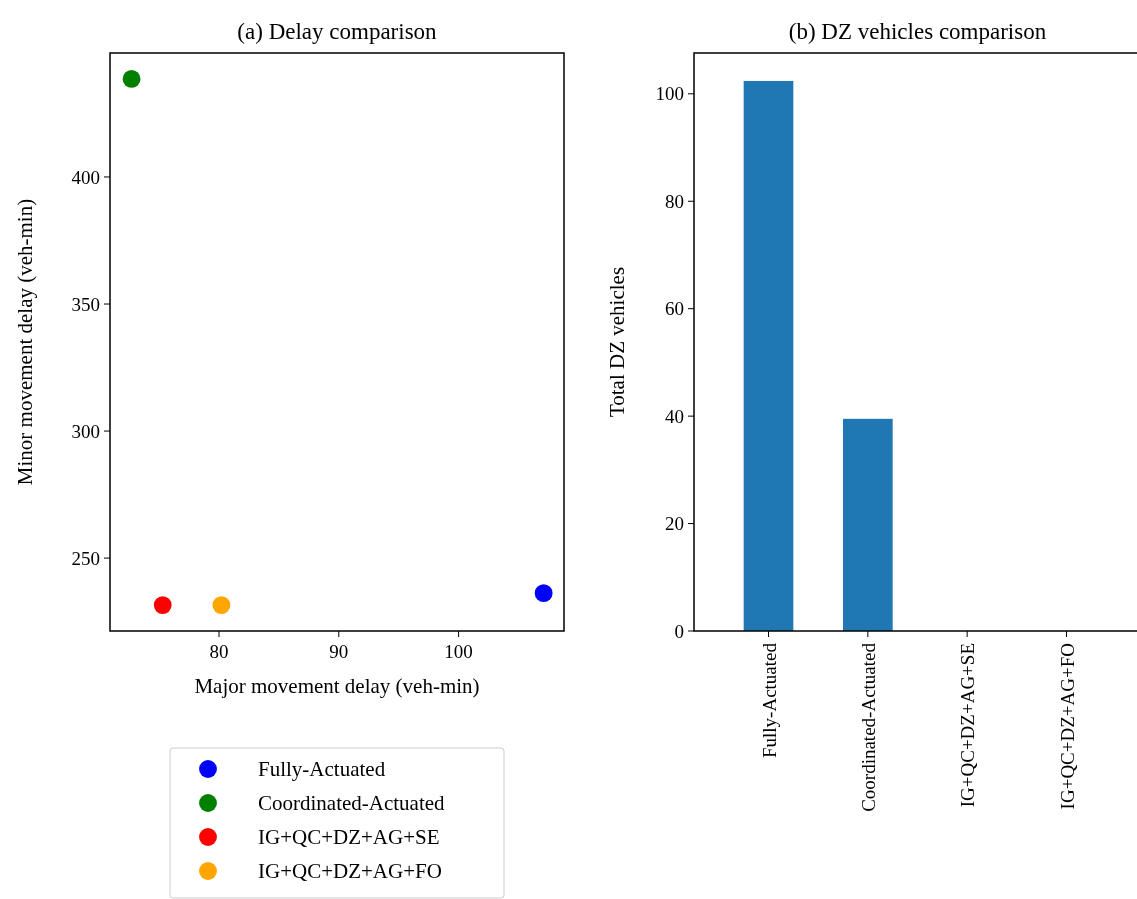  What do you see at coordinates (679, 631) in the screenshot?
I see `y-tick-label: 0` at bounding box center [679, 631].